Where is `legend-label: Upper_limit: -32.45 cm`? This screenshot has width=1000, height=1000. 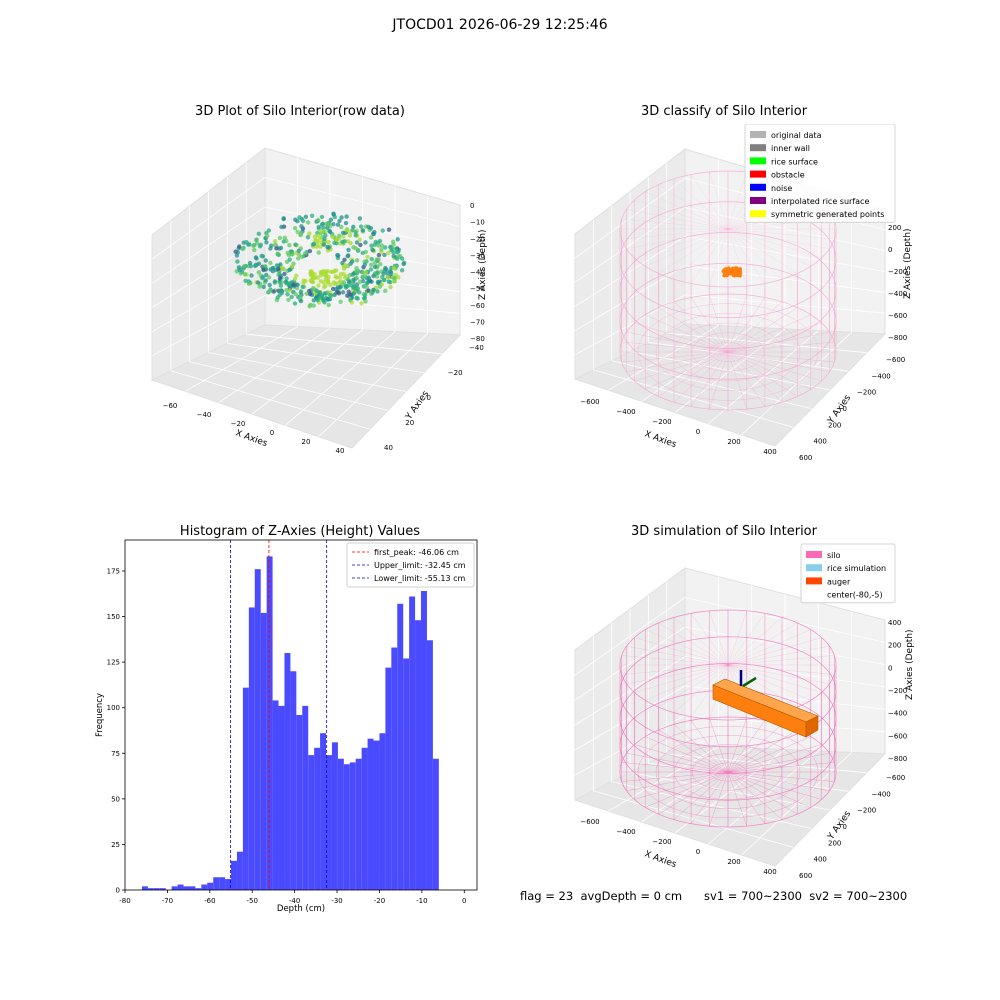 legend-label: Upper_limit: -32.45 cm is located at coordinates (420, 565).